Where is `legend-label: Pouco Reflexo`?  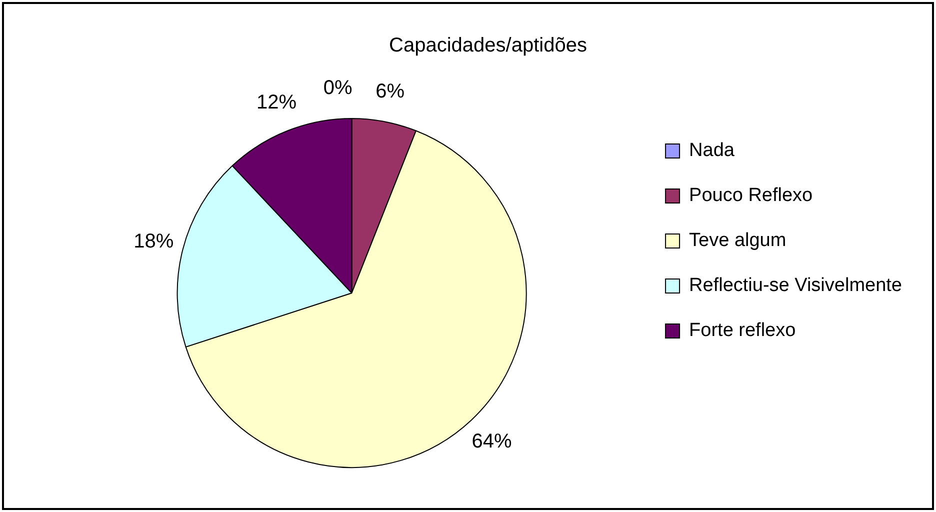 legend-label: Pouco Reflexo is located at coordinates (751, 195).